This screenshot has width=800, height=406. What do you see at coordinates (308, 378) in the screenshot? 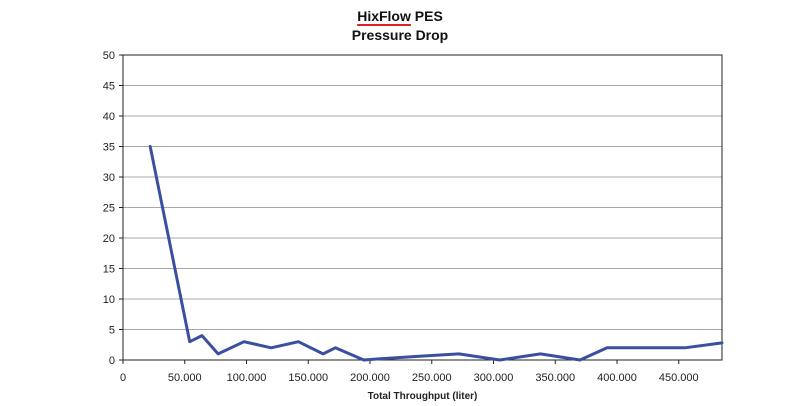
I see `x-tick-label: 150.000` at bounding box center [308, 378].